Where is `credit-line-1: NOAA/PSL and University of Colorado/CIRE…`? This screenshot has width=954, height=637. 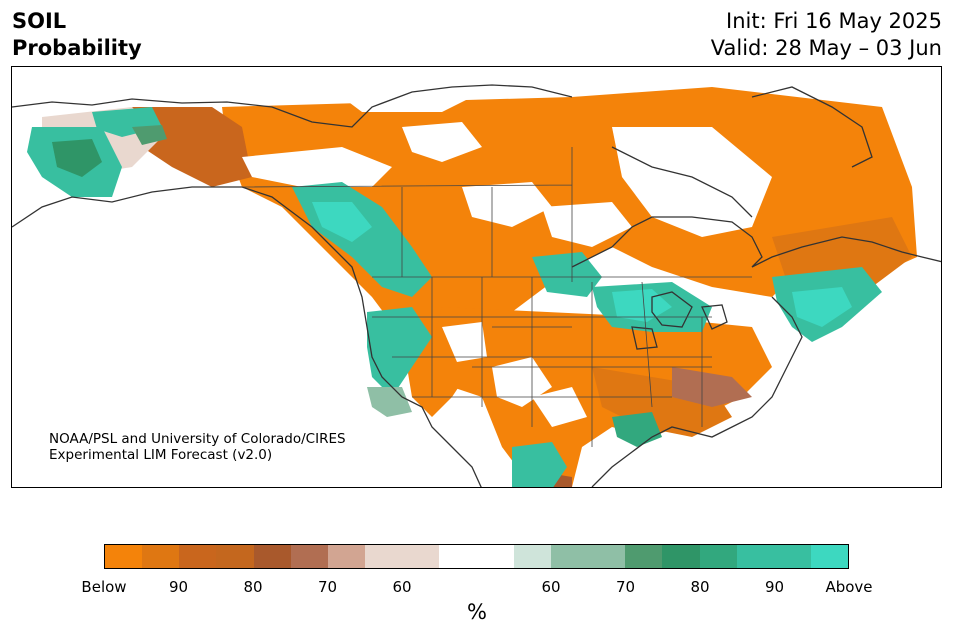
credit-line-1: NOAA/PSL and University of Colorado/CIRE… is located at coordinates (197, 439).